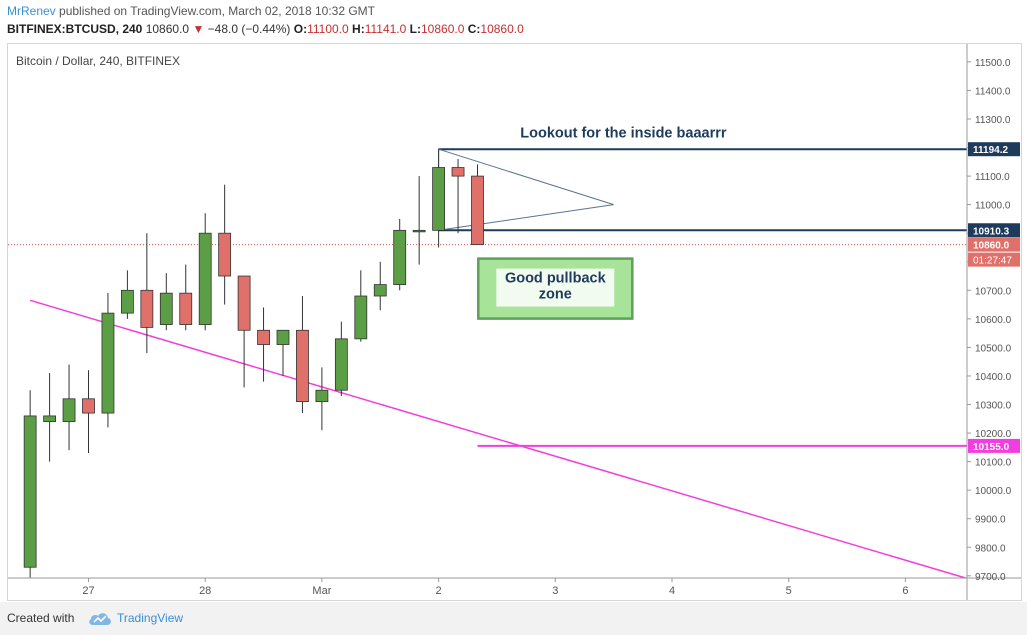  I want to click on annotation-pullback-zone: Good pullback zone, so click(556, 287).